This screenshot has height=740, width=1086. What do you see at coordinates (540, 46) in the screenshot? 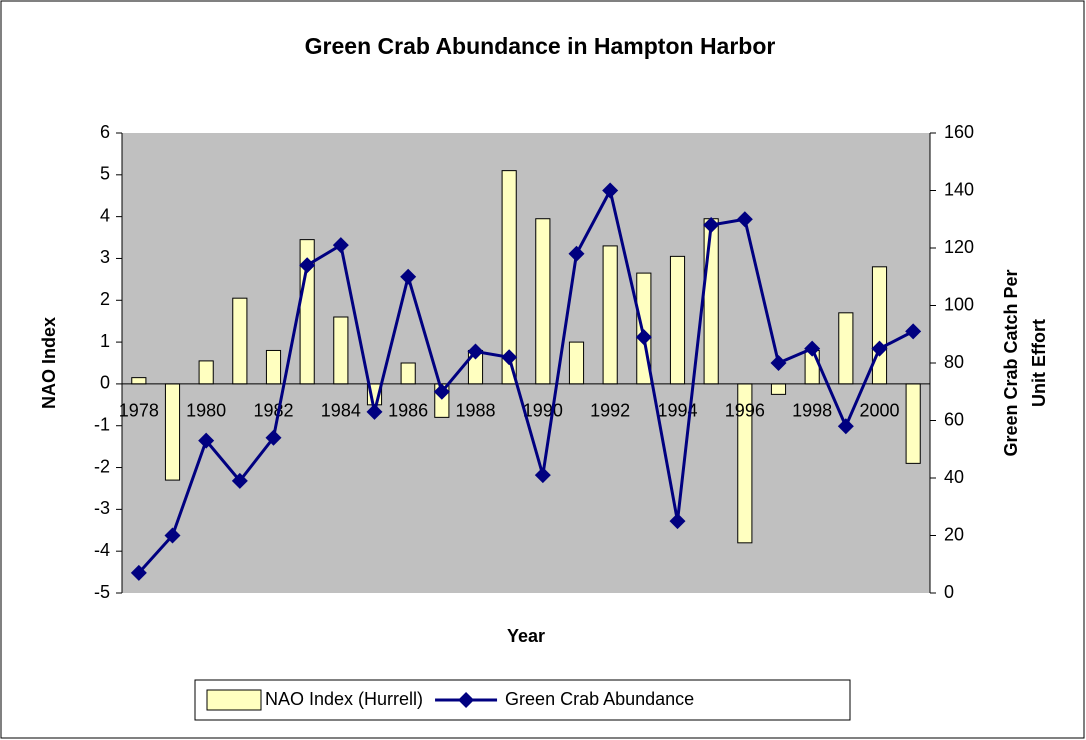
I see `chart-title: Green Crab Abundance in Hampton Harbor` at bounding box center [540, 46].